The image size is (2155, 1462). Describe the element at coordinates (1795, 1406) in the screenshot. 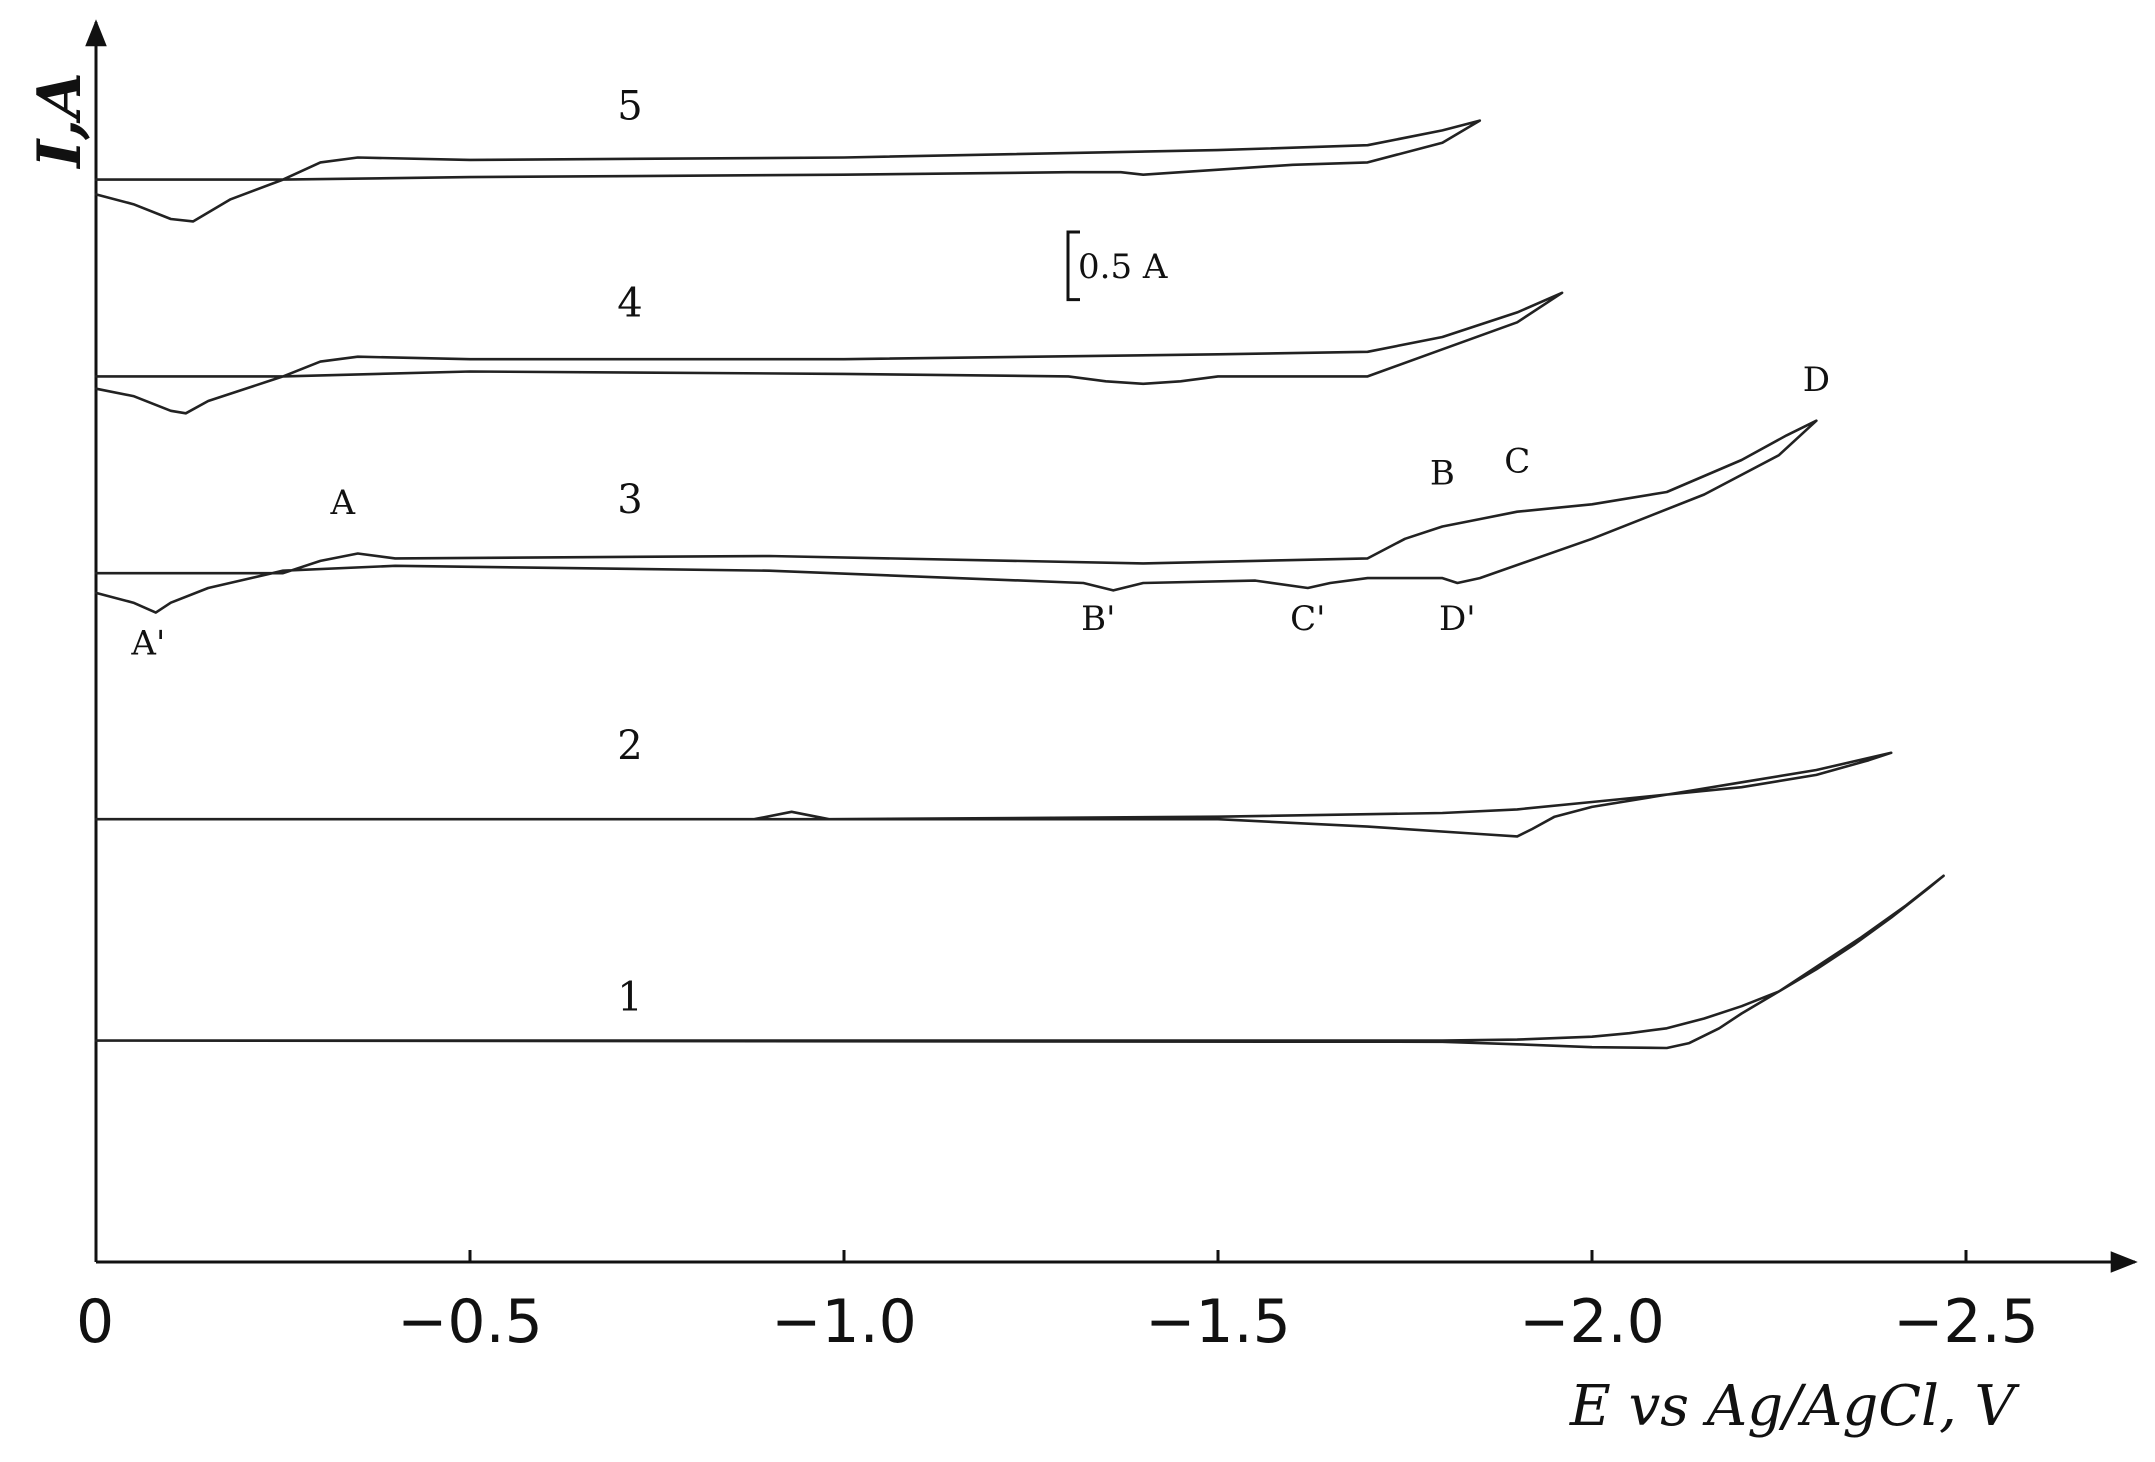

I see `x-axis-label: E vs Ag/AgCl, V` at that location.